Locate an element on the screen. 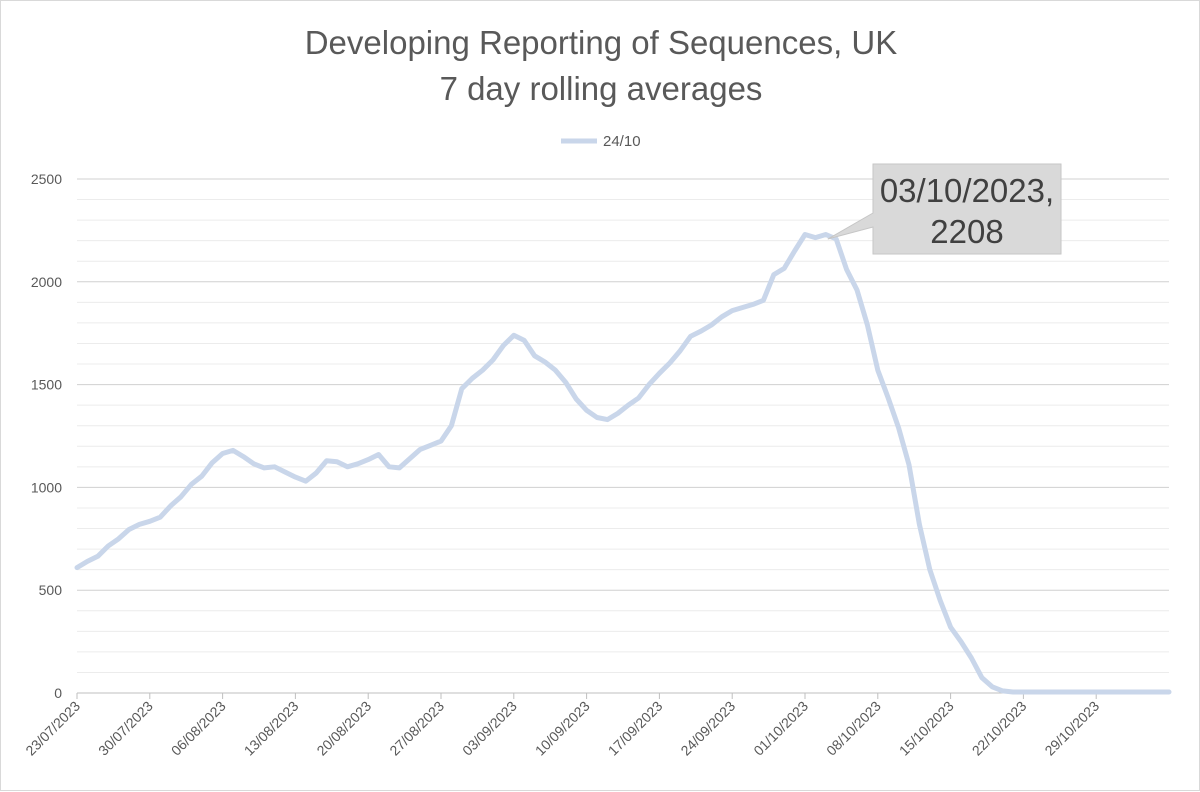  x-tick-label: 29/10/2023 is located at coordinates (1071, 728).